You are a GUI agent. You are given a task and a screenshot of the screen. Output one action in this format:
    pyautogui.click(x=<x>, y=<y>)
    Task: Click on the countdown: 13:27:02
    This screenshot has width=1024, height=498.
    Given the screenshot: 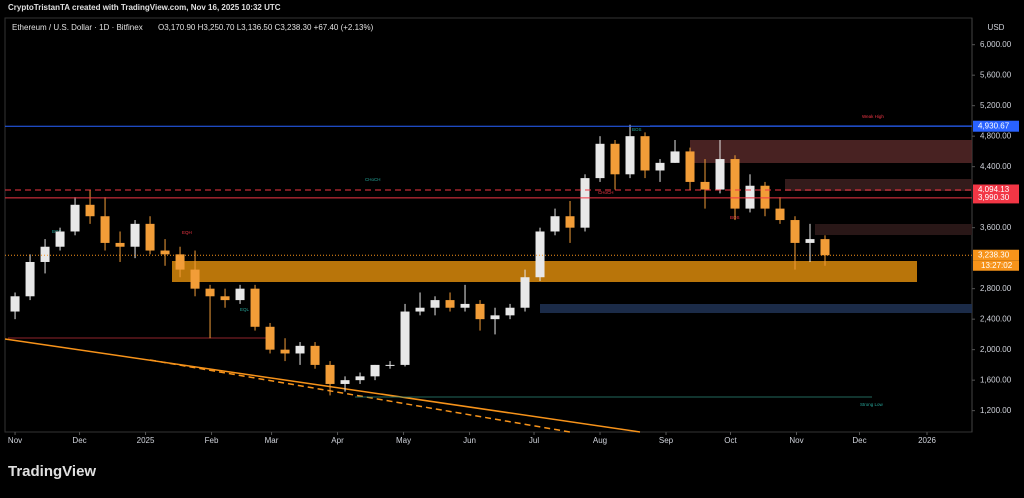 What is the action you would take?
    pyautogui.click(x=997, y=265)
    